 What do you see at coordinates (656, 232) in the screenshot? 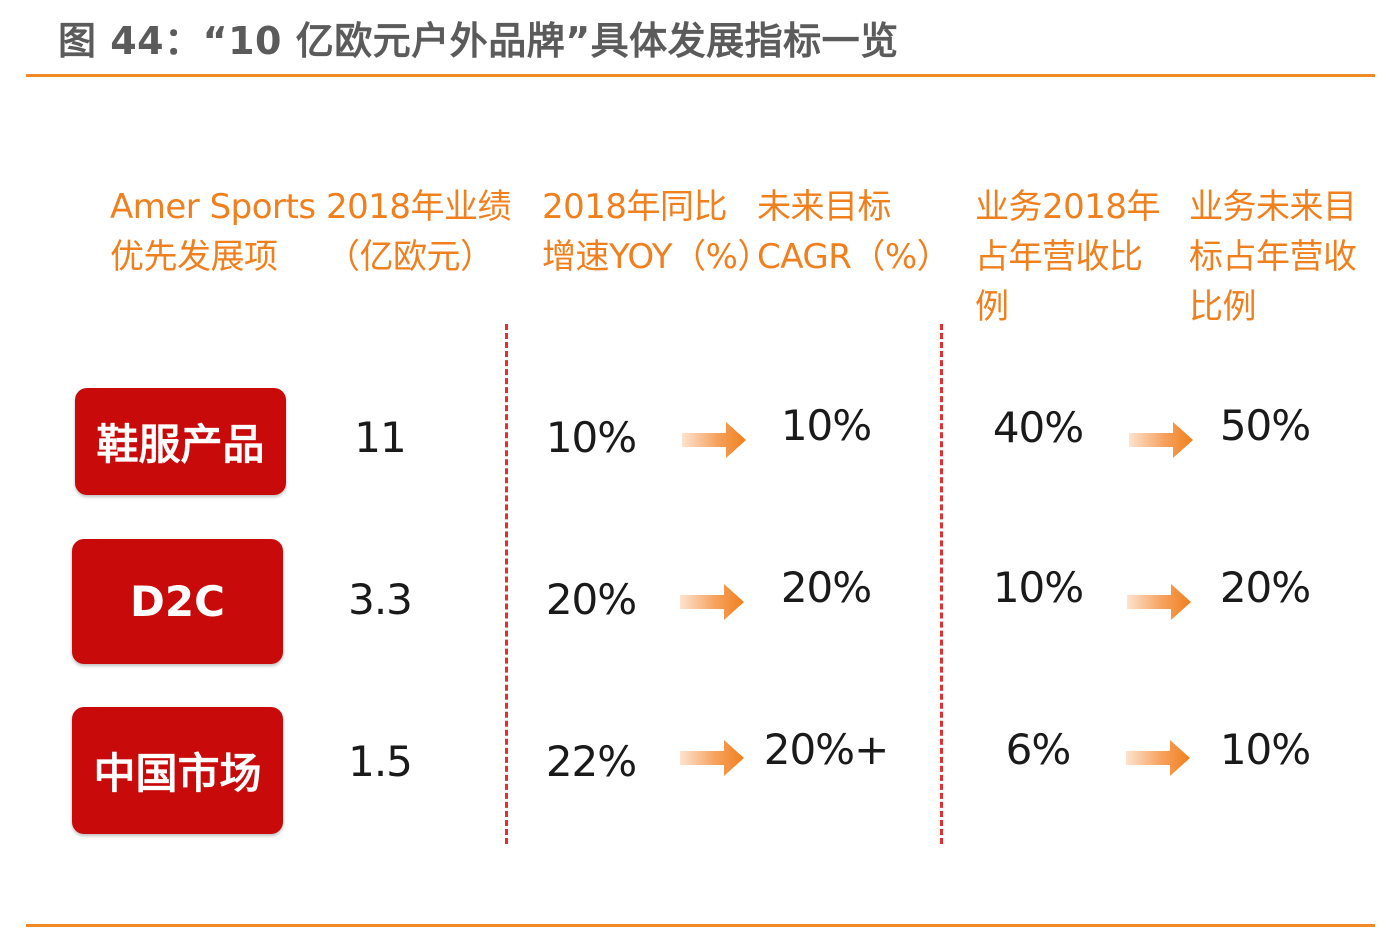
I see `header-yoy: 2018年同比 增速YOY（%）` at bounding box center [656, 232].